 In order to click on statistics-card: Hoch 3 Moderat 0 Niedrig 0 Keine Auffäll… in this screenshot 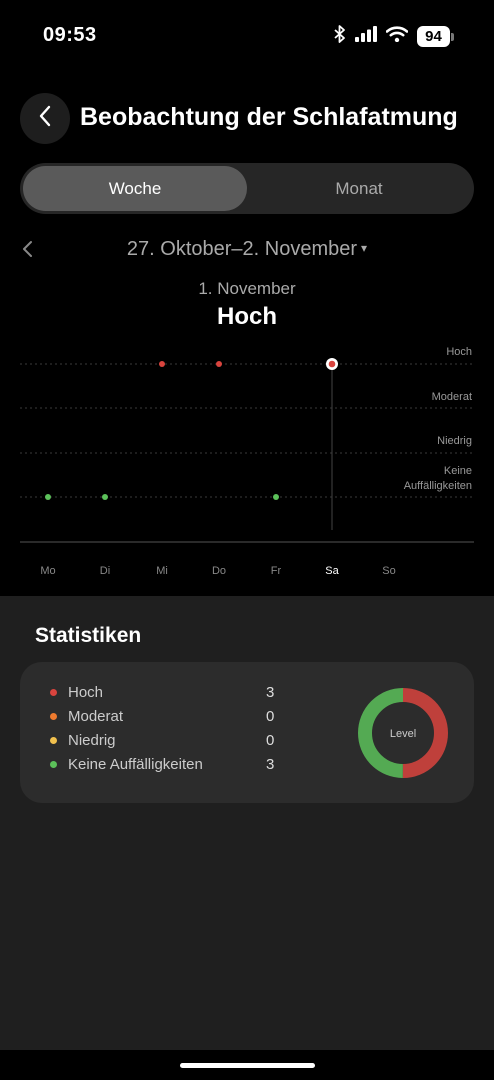, I will do `click(247, 732)`.